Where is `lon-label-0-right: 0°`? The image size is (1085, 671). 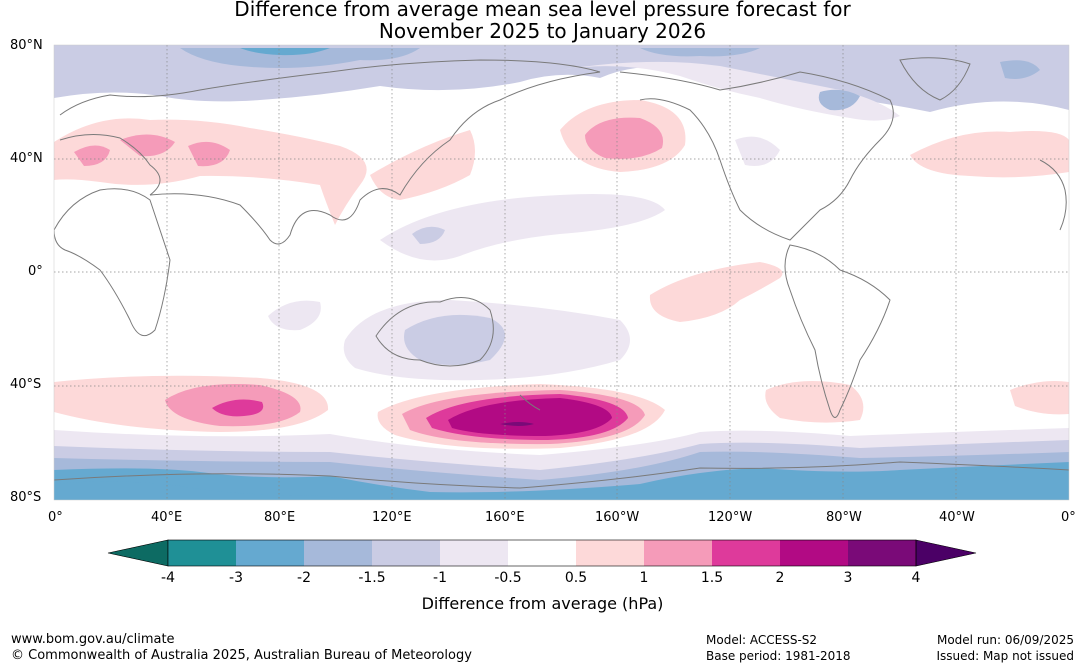
lon-label-0-right: 0° is located at coordinates (1068, 517).